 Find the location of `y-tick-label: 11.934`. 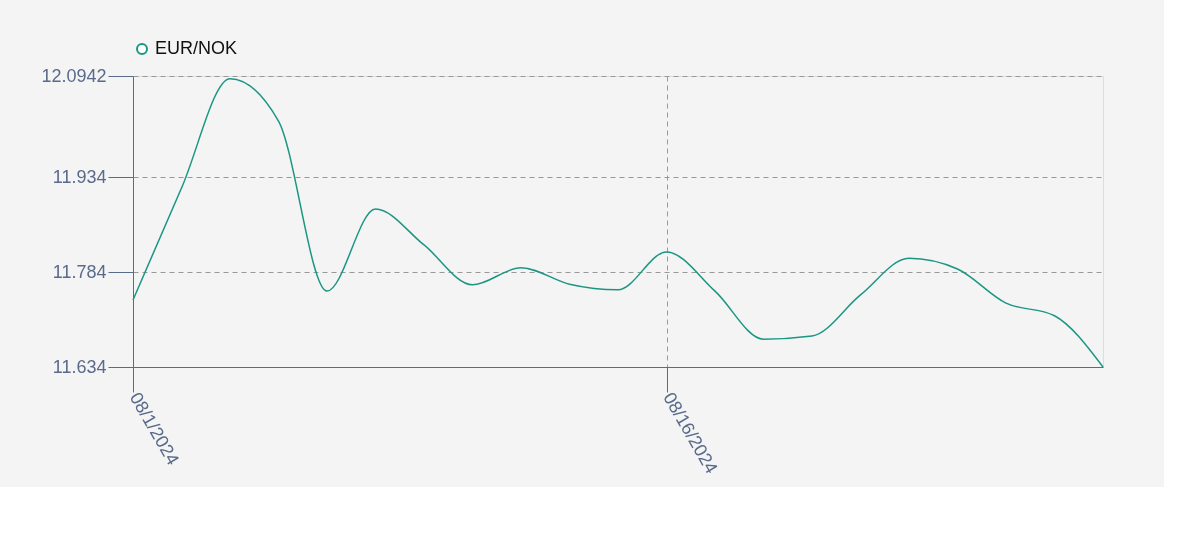

y-tick-label: 11.934 is located at coordinates (79, 176).